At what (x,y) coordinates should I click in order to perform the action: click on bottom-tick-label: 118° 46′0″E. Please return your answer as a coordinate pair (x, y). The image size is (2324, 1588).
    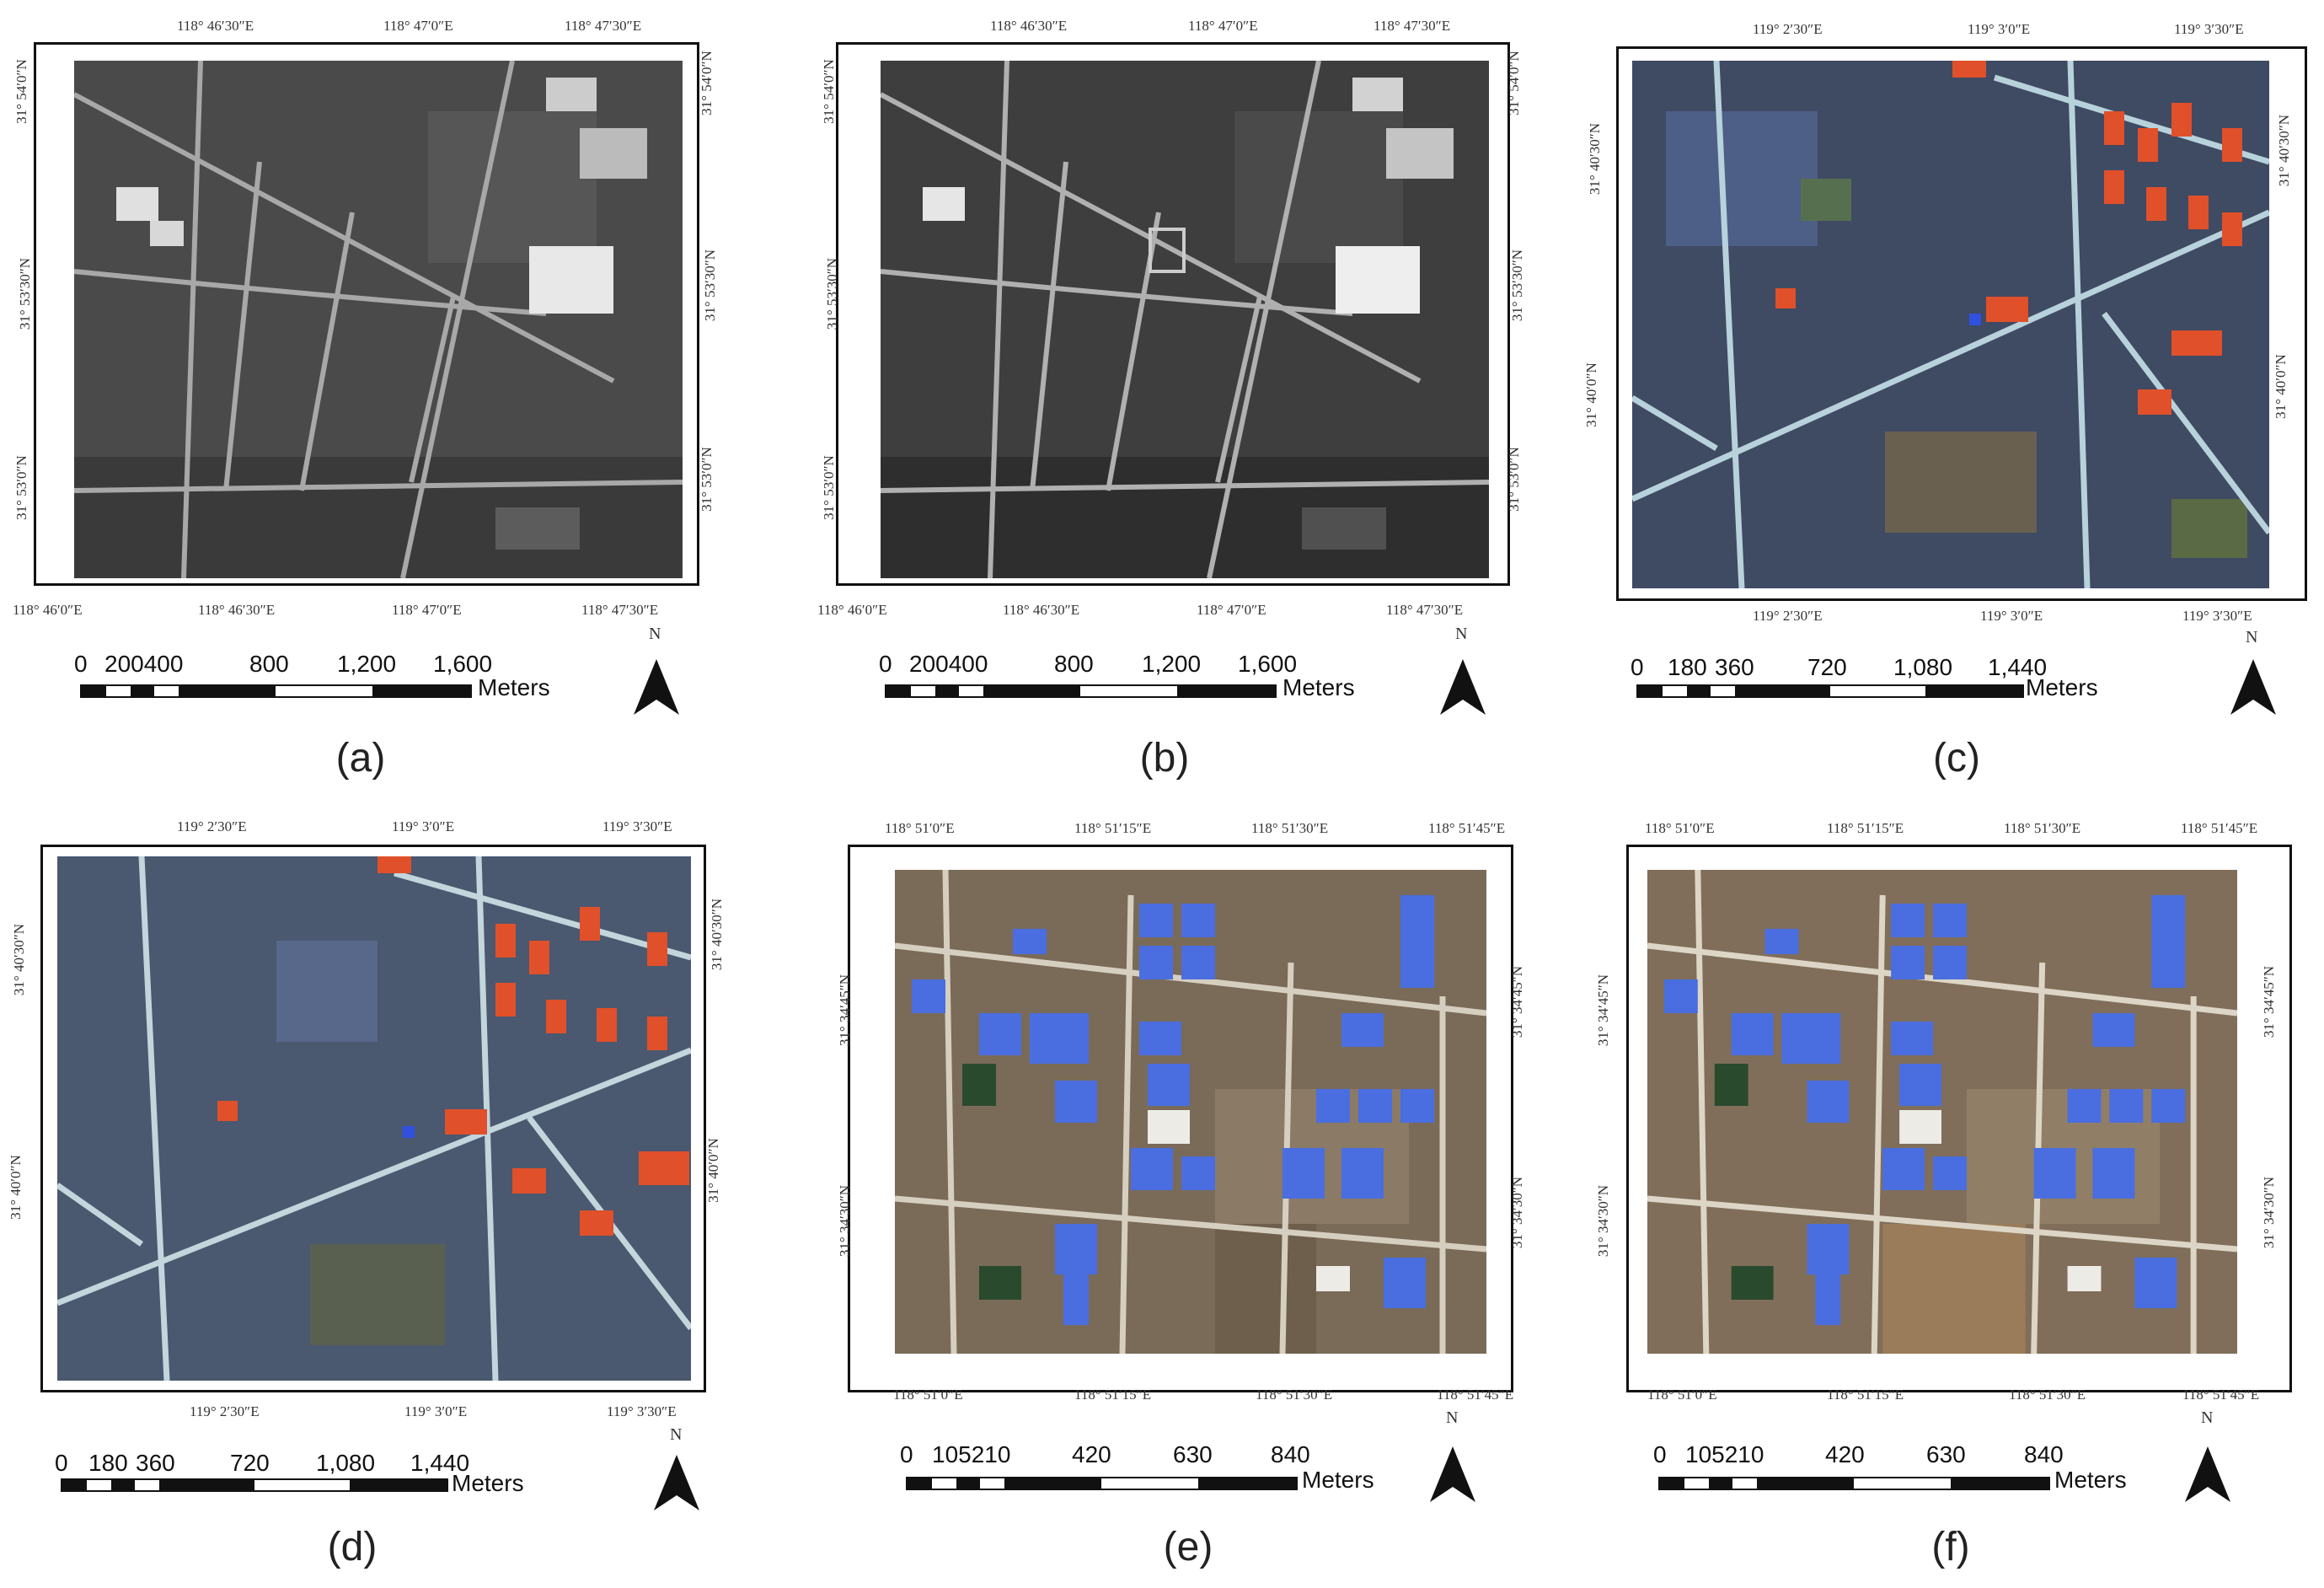
    Looking at the image, I should click on (852, 610).